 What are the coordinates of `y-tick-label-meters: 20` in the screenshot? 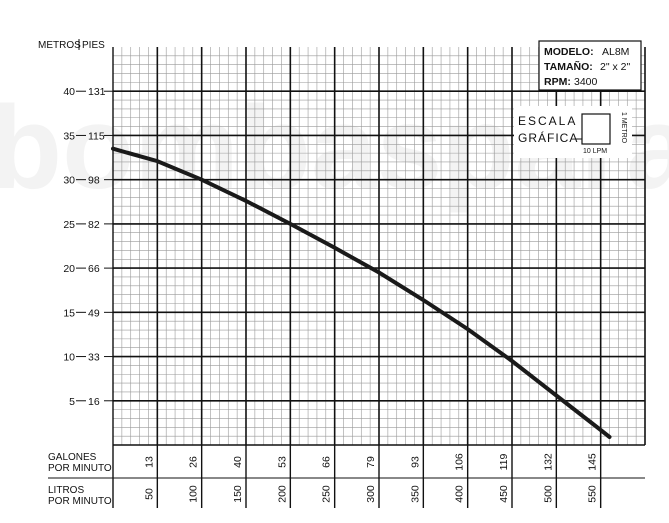 It's located at (69, 269).